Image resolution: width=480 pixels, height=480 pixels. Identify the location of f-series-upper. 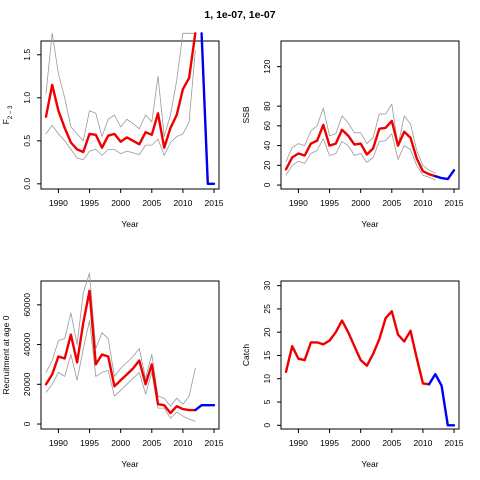
(120, 87).